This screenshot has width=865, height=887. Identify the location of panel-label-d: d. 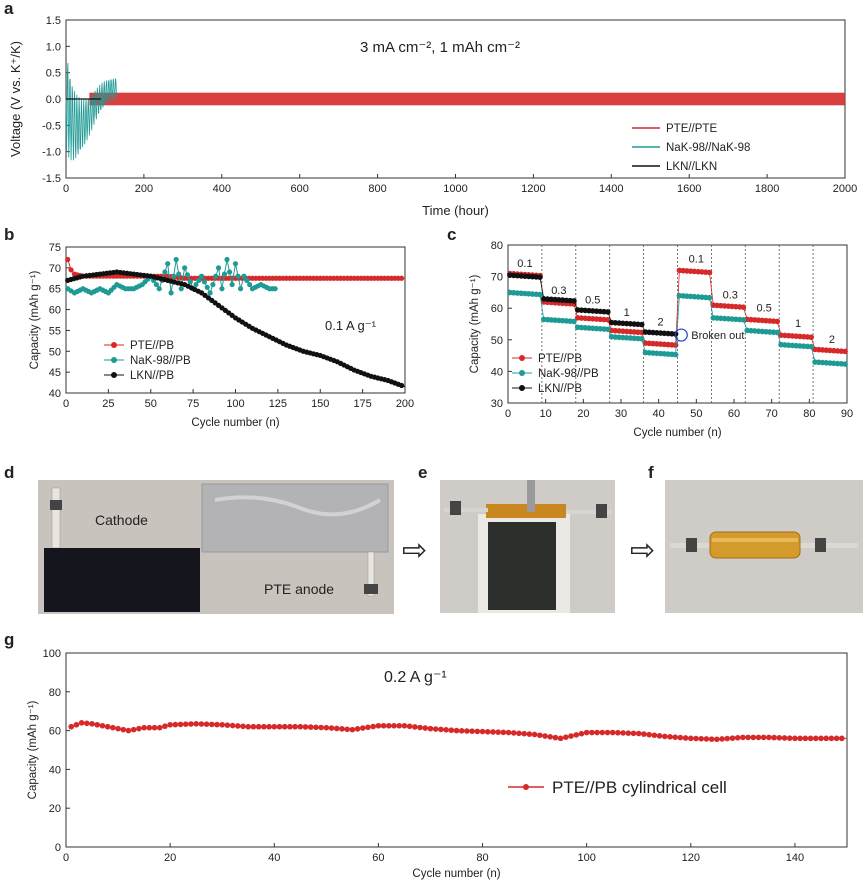
(9, 472).